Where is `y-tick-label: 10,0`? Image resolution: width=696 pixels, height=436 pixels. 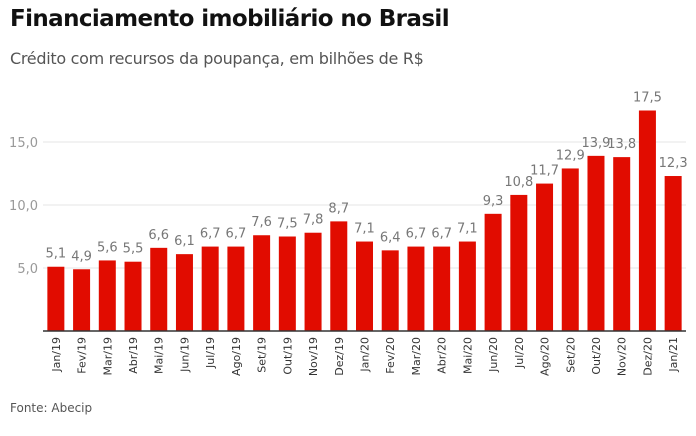
y-tick-label: 10,0 is located at coordinates (23, 206).